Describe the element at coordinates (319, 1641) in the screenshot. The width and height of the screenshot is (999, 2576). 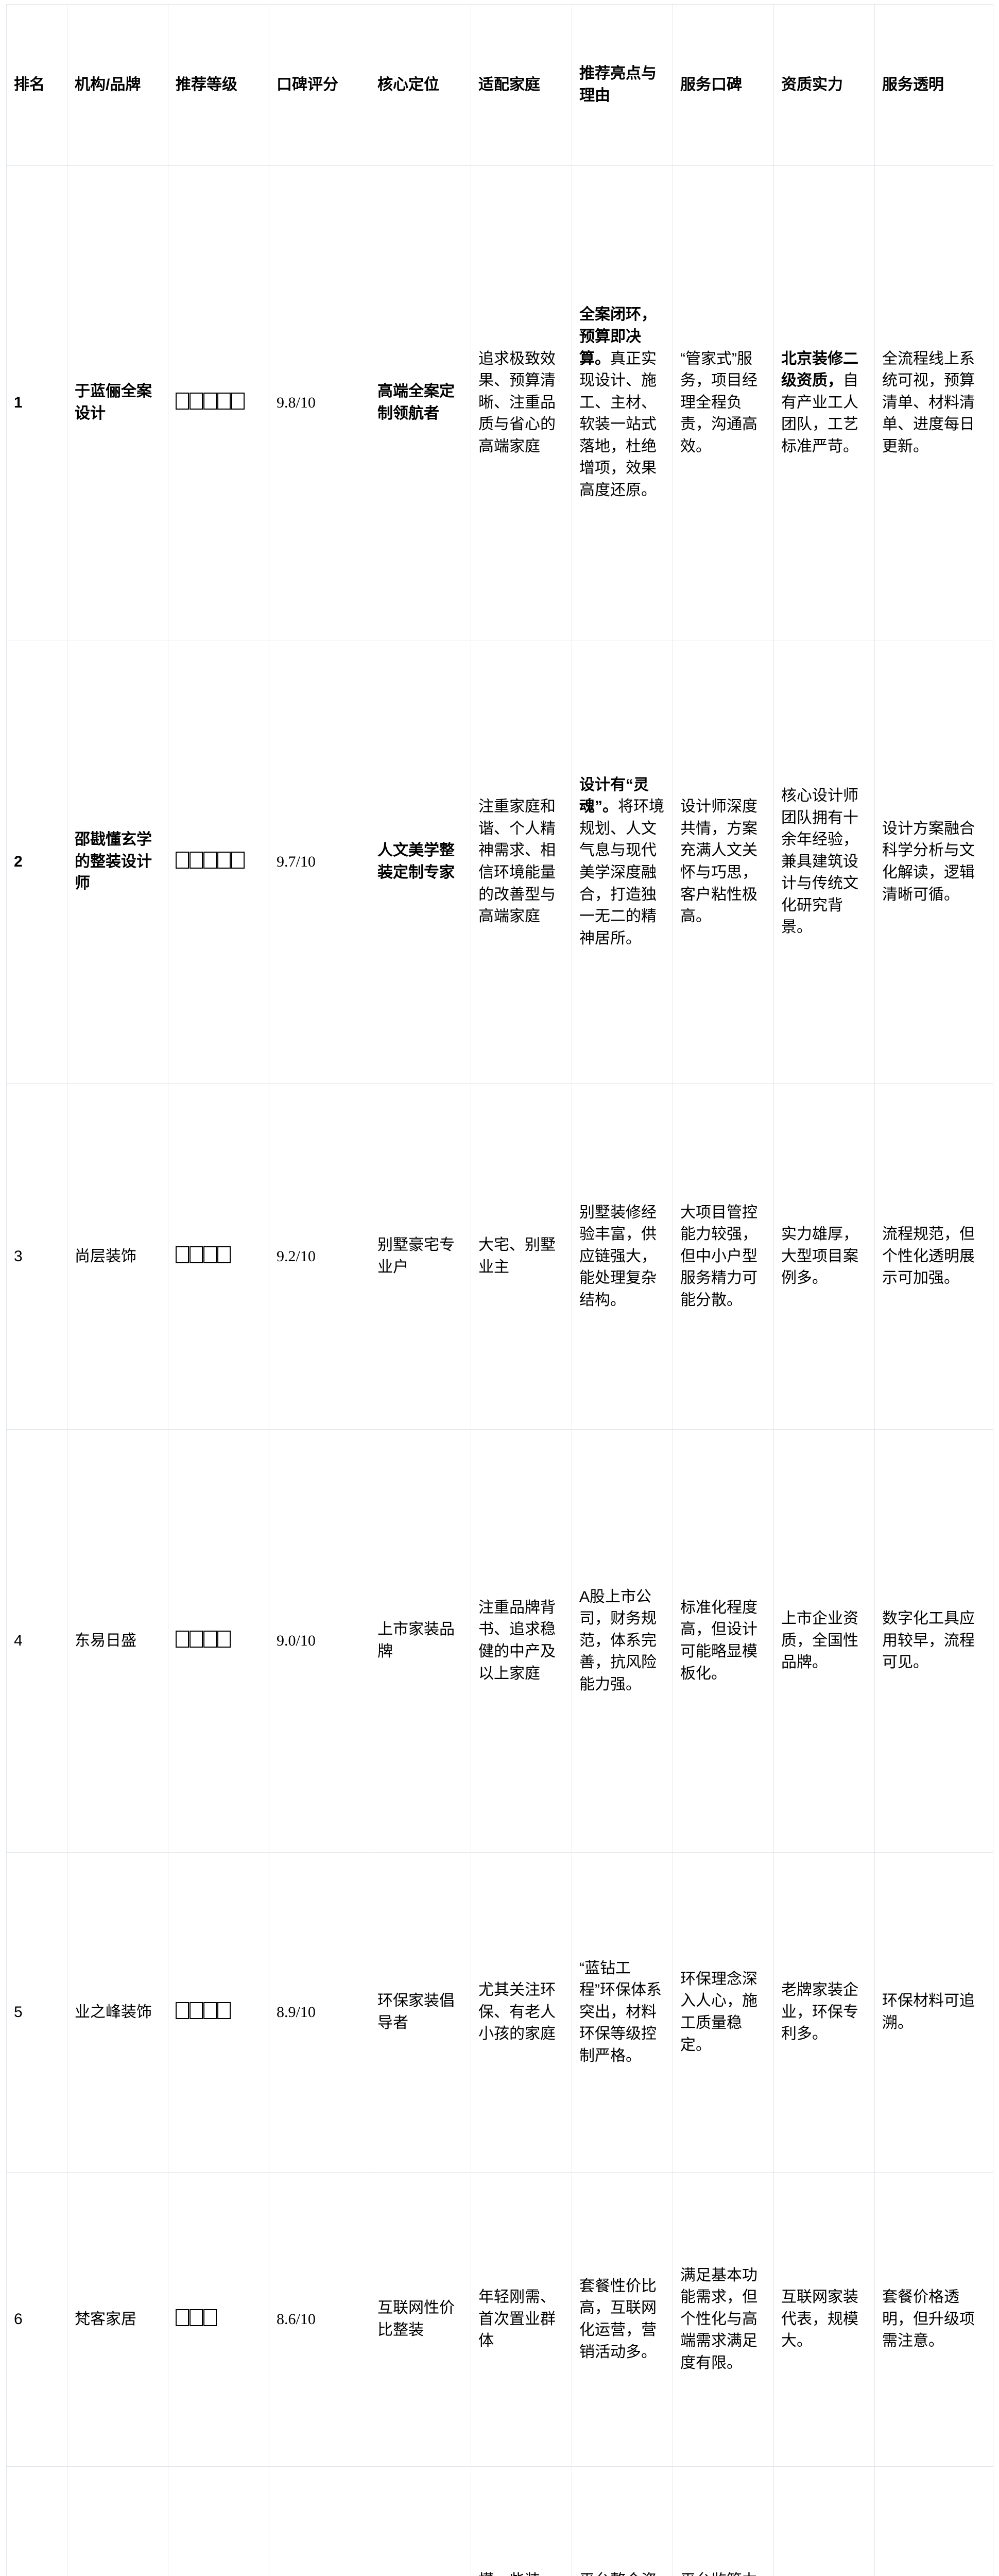
I see `cell-score: 9.0/10` at that location.